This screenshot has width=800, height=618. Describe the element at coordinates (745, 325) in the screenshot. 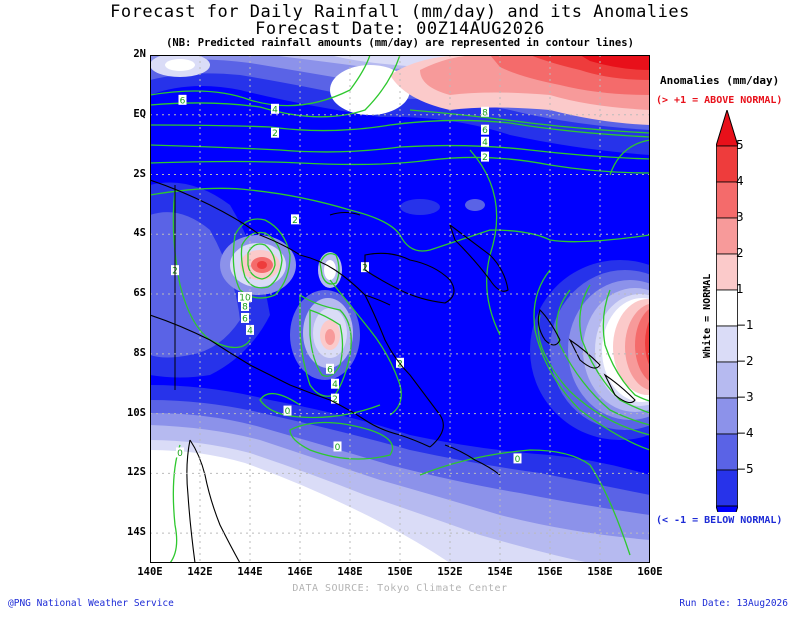

I see `colorbar-tick-label: −1` at that location.